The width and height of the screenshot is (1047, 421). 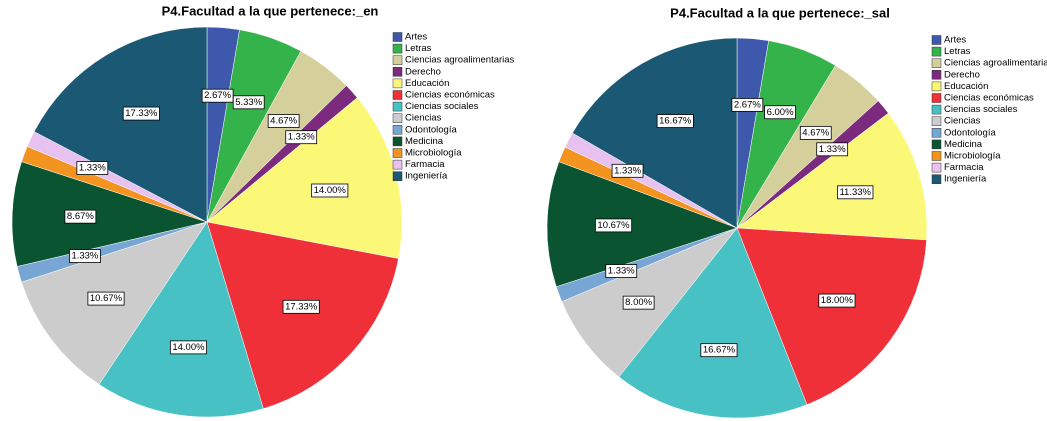 I want to click on legend-label: Ciencias económicas, so click(x=450, y=95).